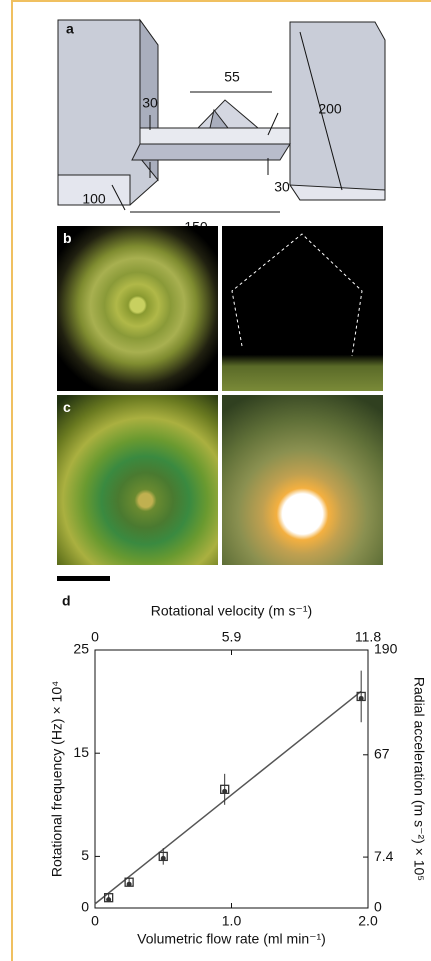  What do you see at coordinates (378, 907) in the screenshot?
I see `y2-tick-label: 0` at bounding box center [378, 907].